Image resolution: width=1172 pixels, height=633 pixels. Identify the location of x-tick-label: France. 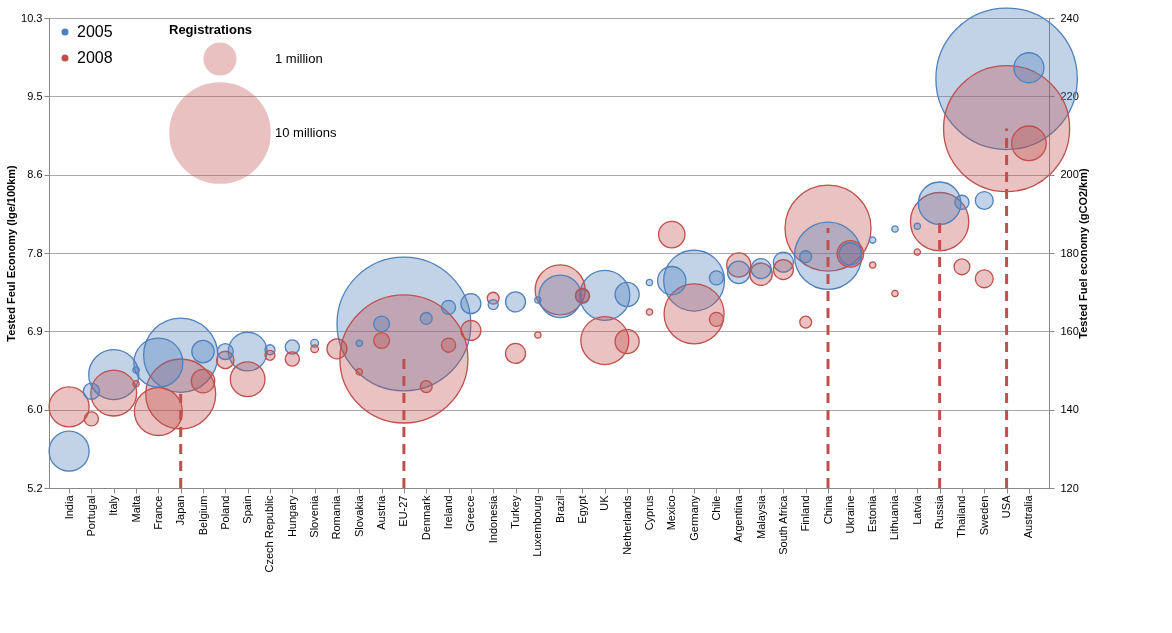
(157, 512).